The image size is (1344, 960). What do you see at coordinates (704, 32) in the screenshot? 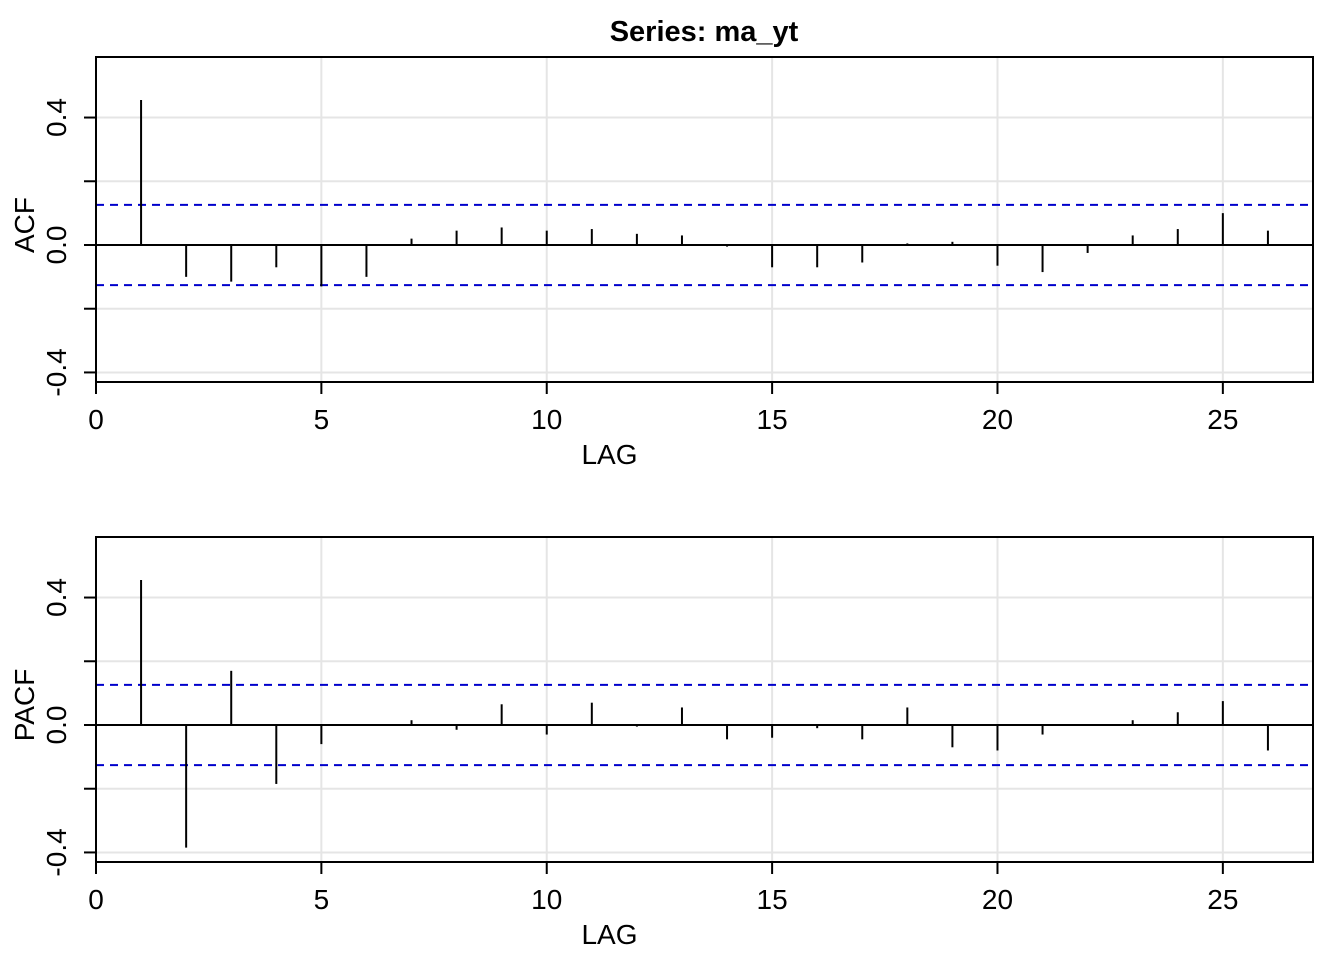
I see `figure-title: Series: ma_yt` at bounding box center [704, 32].